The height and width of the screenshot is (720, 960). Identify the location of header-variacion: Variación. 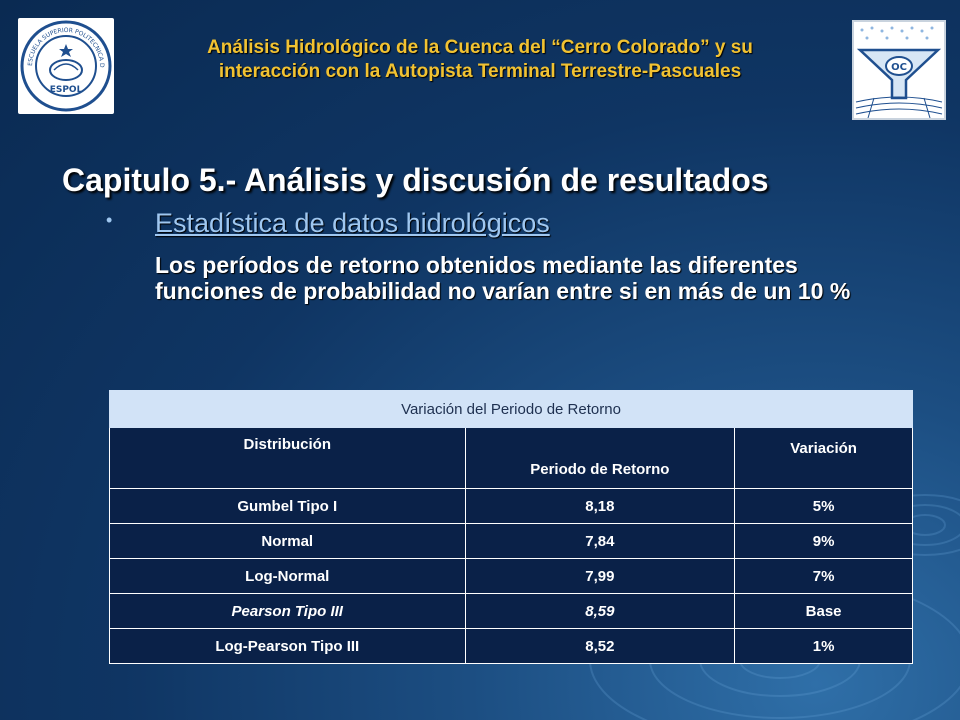
(823, 458).